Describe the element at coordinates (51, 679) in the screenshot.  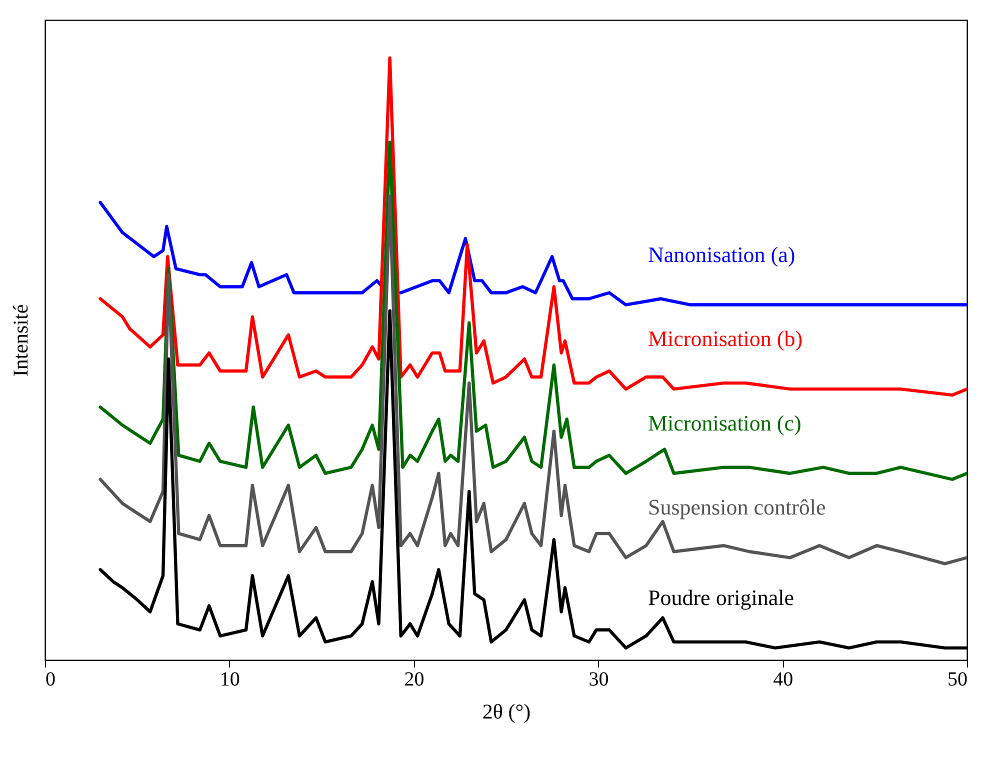
I see `x-tick-label: 0` at that location.